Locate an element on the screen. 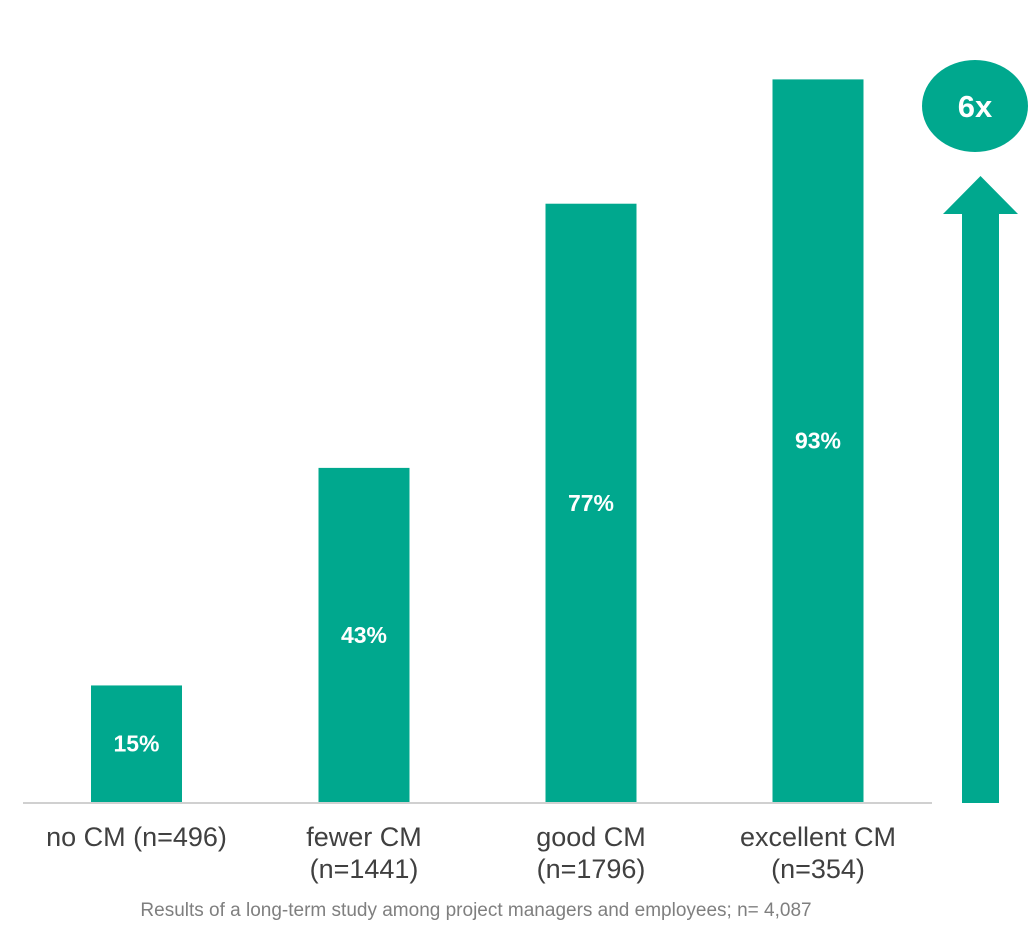  x-tick-label-2-line-1: fewer CM is located at coordinates (364, 837).